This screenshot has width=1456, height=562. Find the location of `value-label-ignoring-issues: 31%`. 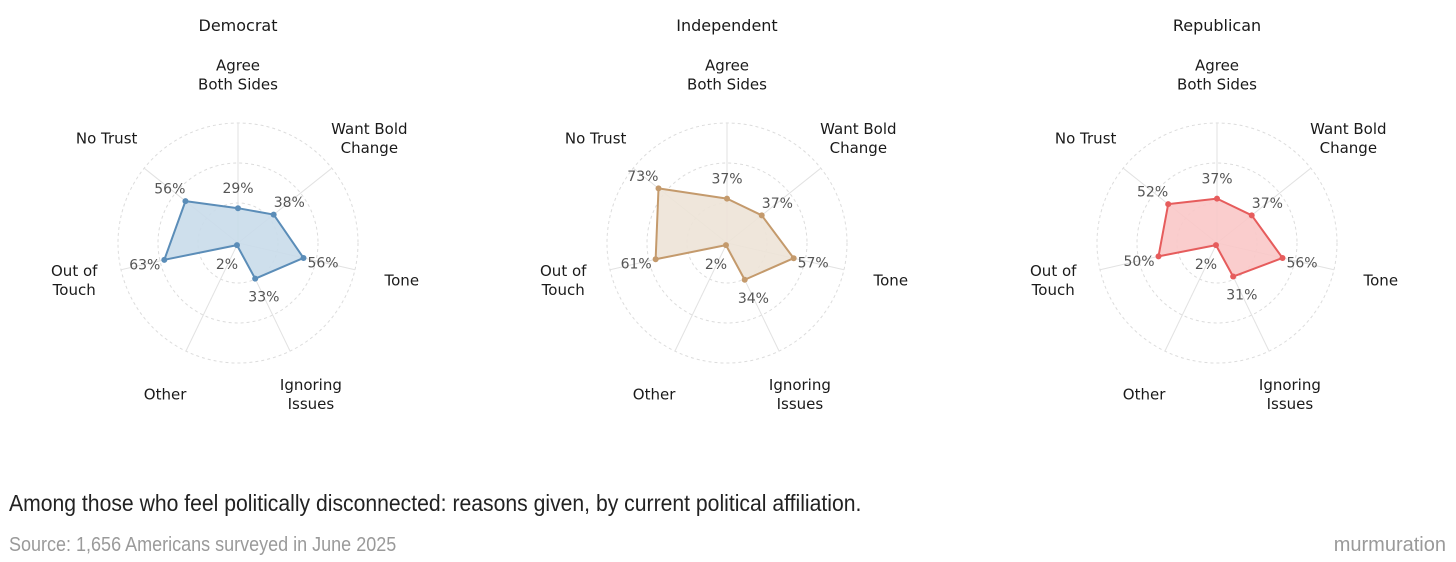

value-label-ignoring-issues: 31% is located at coordinates (1241, 296).